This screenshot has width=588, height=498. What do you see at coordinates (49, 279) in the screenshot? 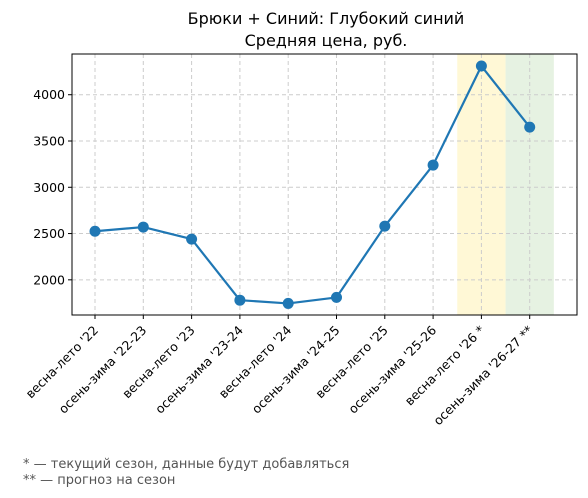
I see `y-tick-label: 2000` at bounding box center [49, 279].